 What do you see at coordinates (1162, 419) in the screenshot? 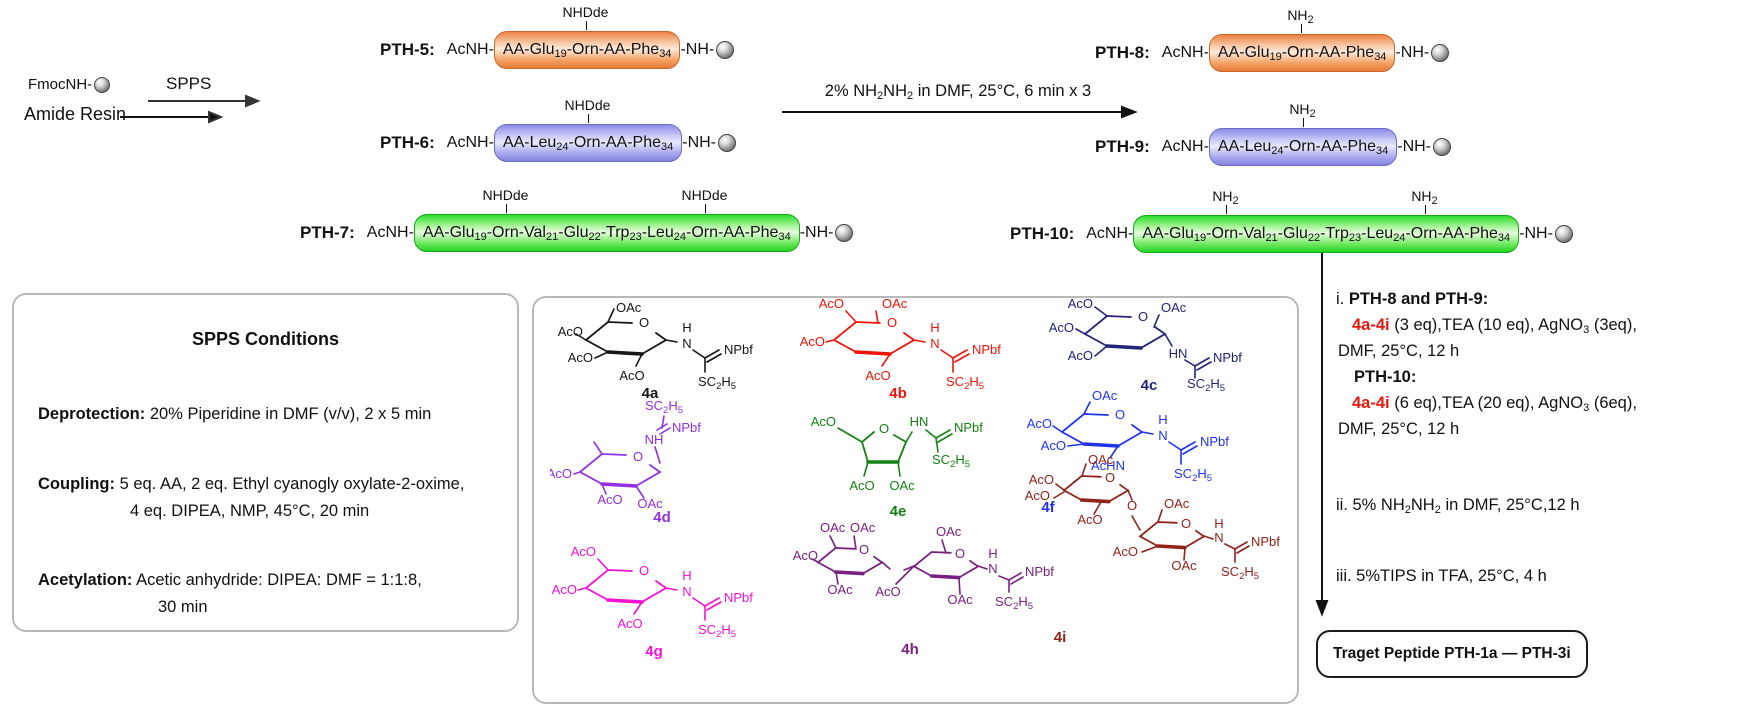
I see `sugar-4f-label-5: H` at bounding box center [1162, 419].